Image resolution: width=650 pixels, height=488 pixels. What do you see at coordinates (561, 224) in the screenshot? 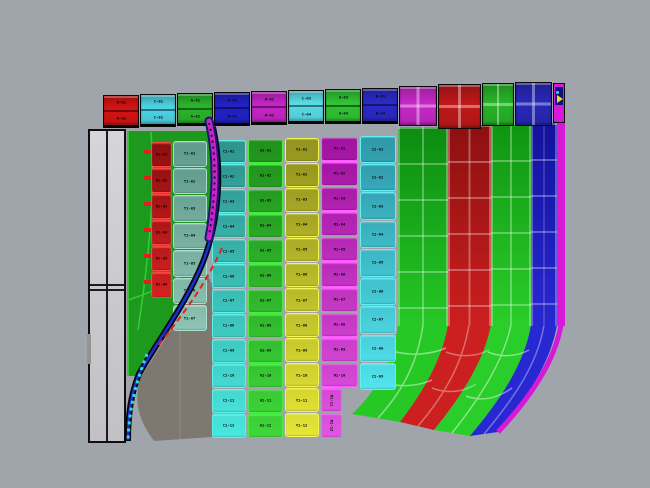
I see `magenta-edge-band` at bounding box center [561, 224].